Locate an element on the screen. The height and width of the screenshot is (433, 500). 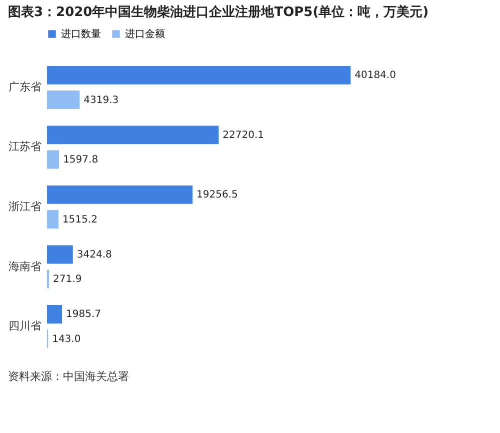
data-label: 1985.7 is located at coordinates (84, 314).